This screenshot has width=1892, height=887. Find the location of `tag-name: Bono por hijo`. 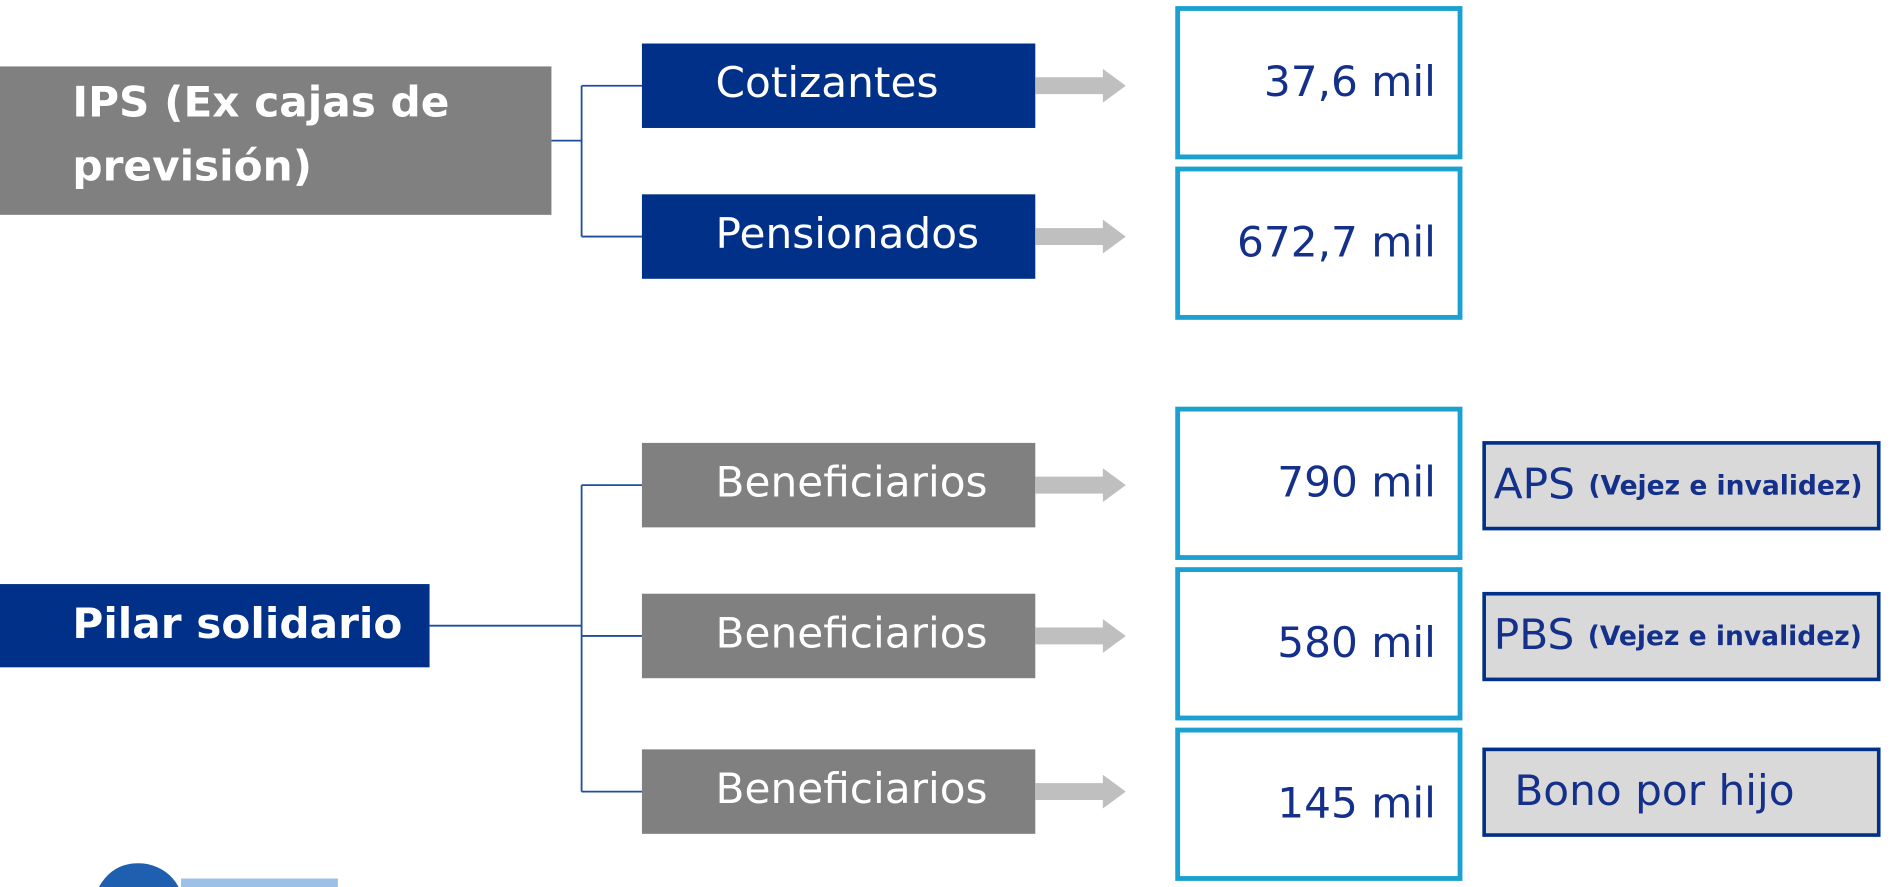

tag-name: Bono por hijo is located at coordinates (1654, 789).